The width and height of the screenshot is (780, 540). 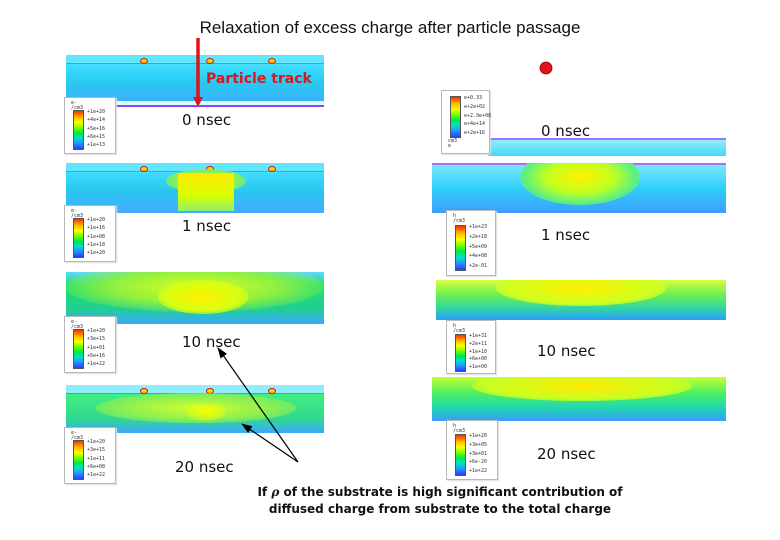 What do you see at coordinates (566, 351) in the screenshot?
I see `time-label-right-10ns: 10 nsec` at bounding box center [566, 351].